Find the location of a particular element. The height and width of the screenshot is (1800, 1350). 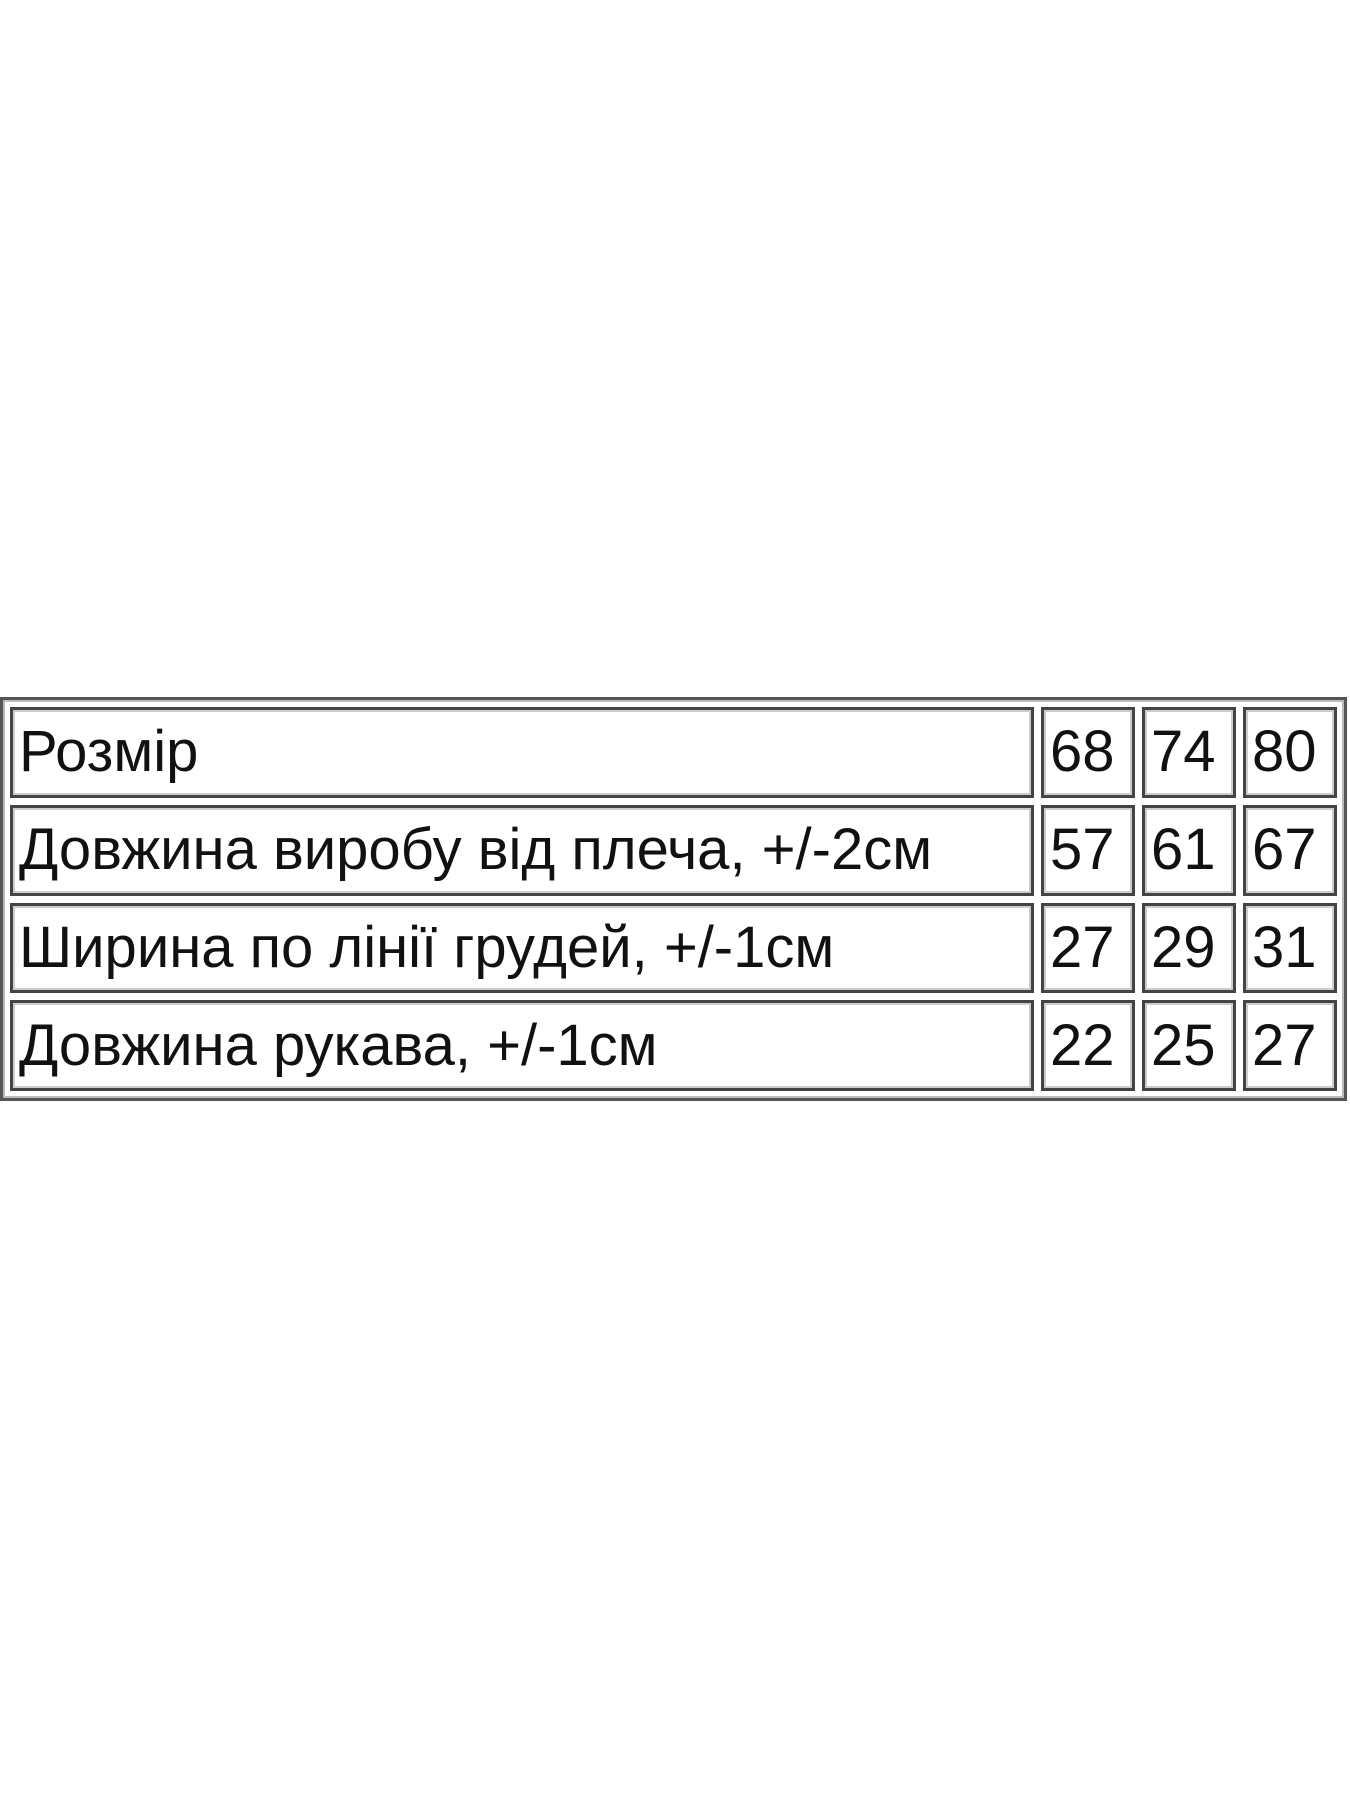

table-row: Ширина по лінії грудей, +/-1см 27 29 31 is located at coordinates (673, 948).